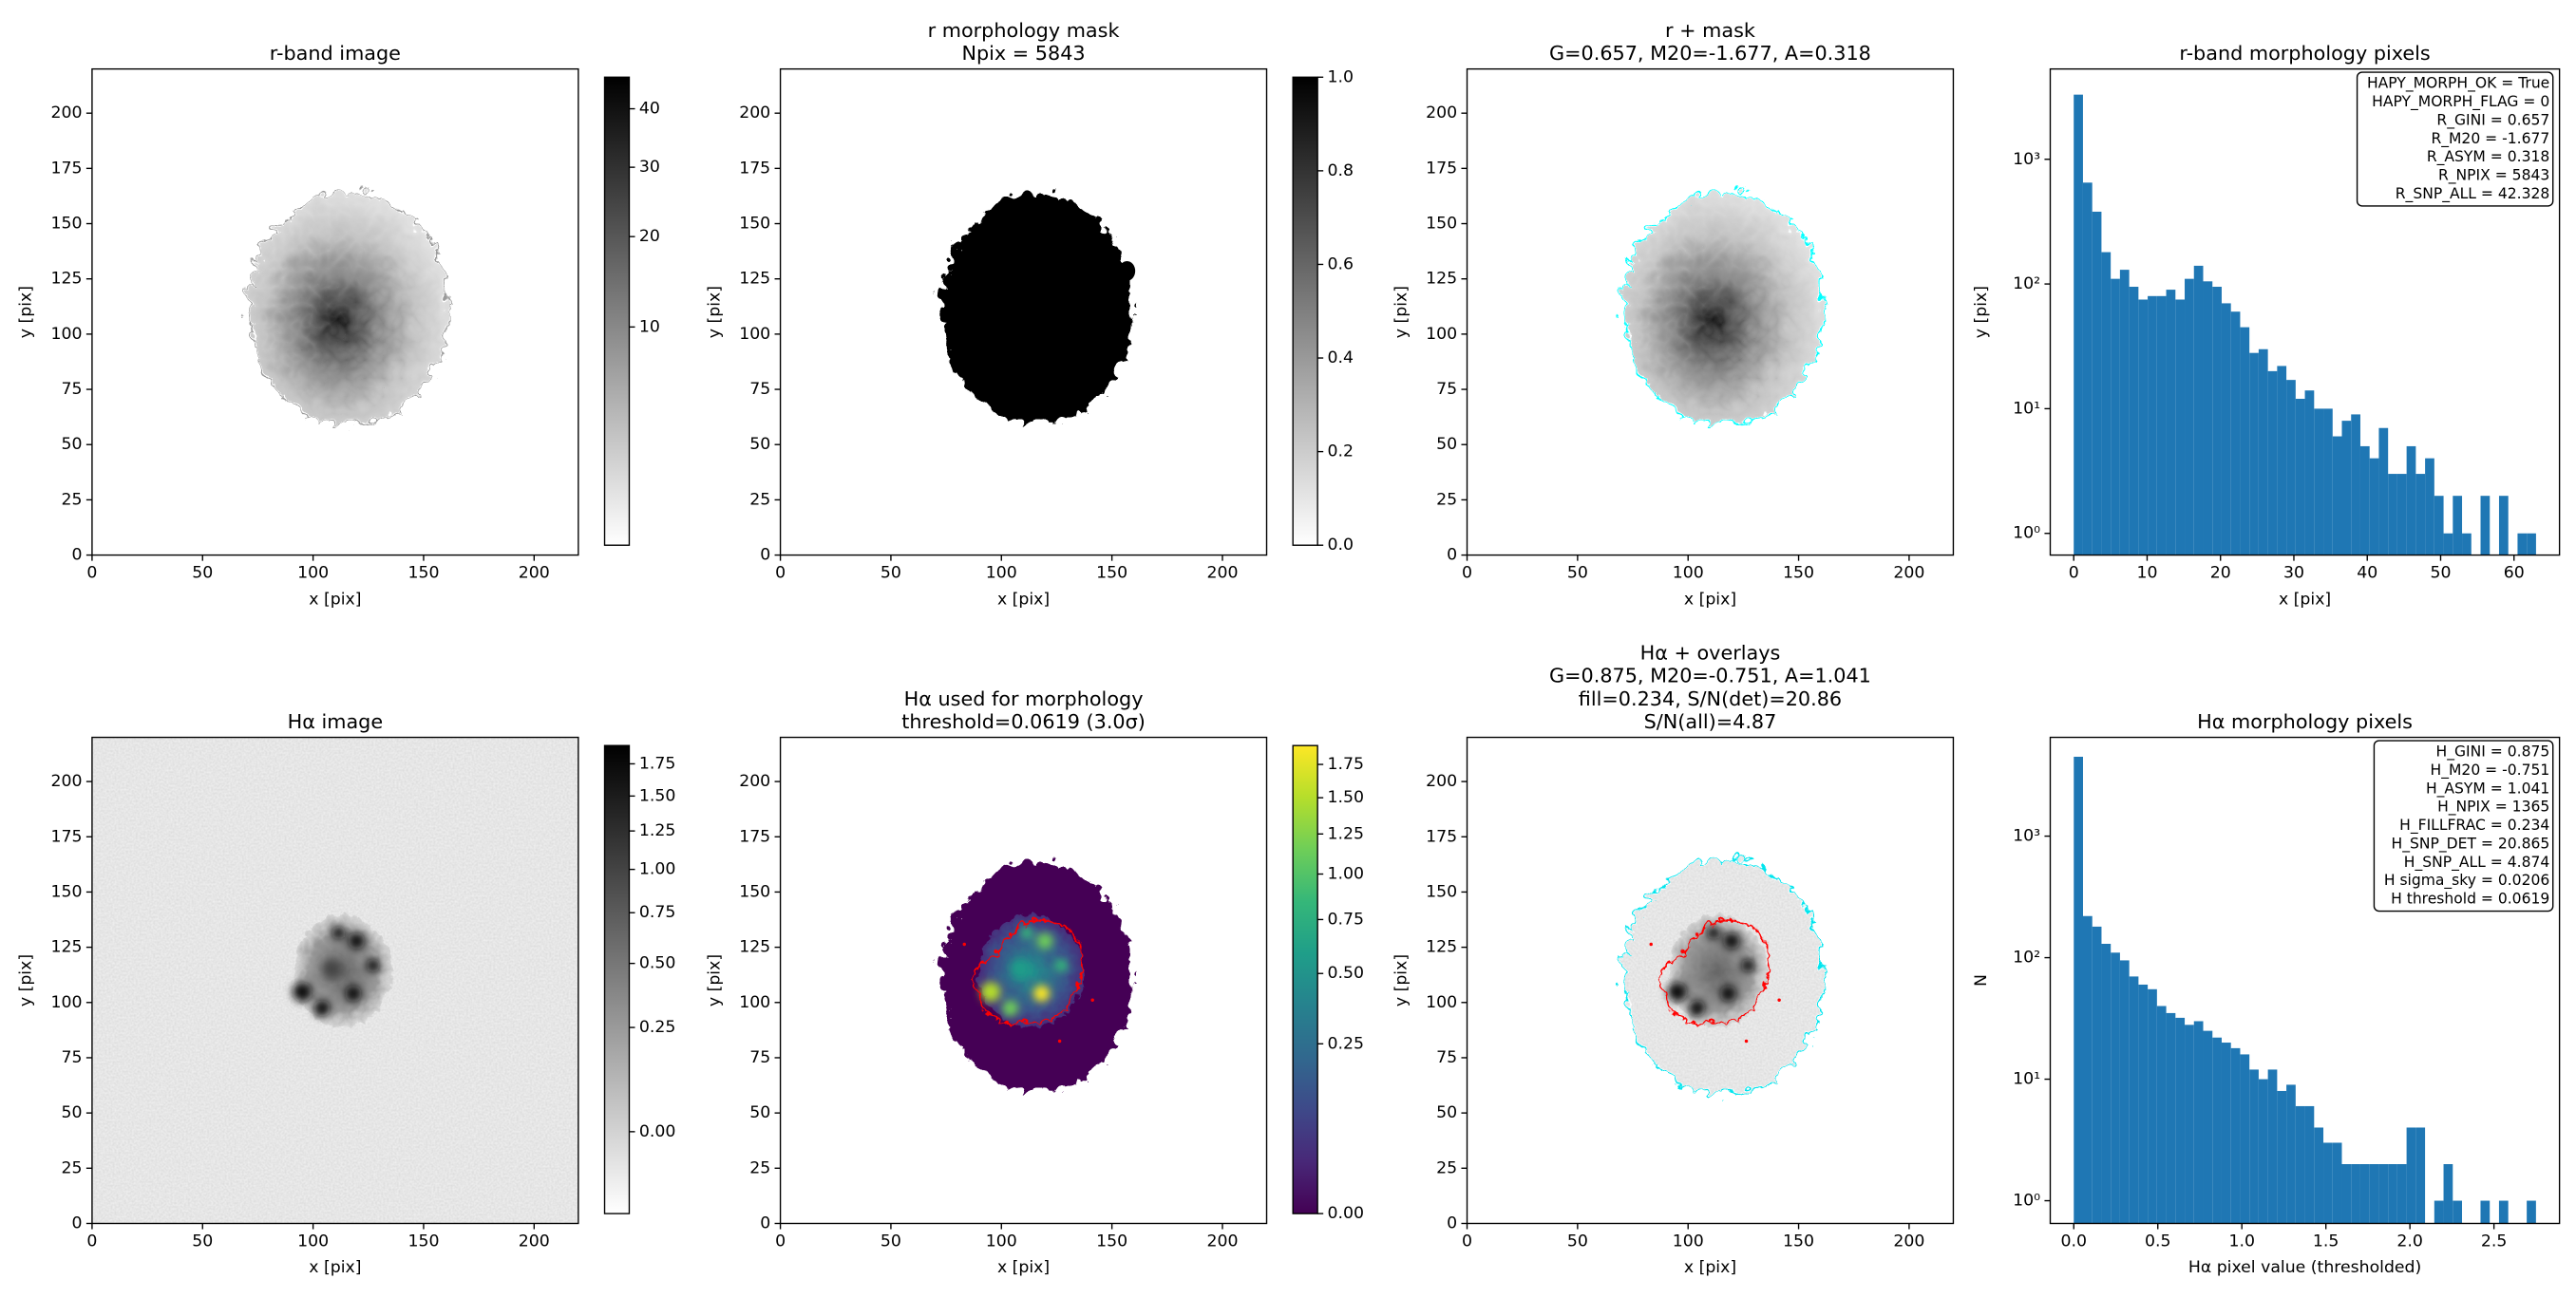 This screenshot has height=1298, width=2576. I want to click on y-axis-label: N, so click(1981, 980).